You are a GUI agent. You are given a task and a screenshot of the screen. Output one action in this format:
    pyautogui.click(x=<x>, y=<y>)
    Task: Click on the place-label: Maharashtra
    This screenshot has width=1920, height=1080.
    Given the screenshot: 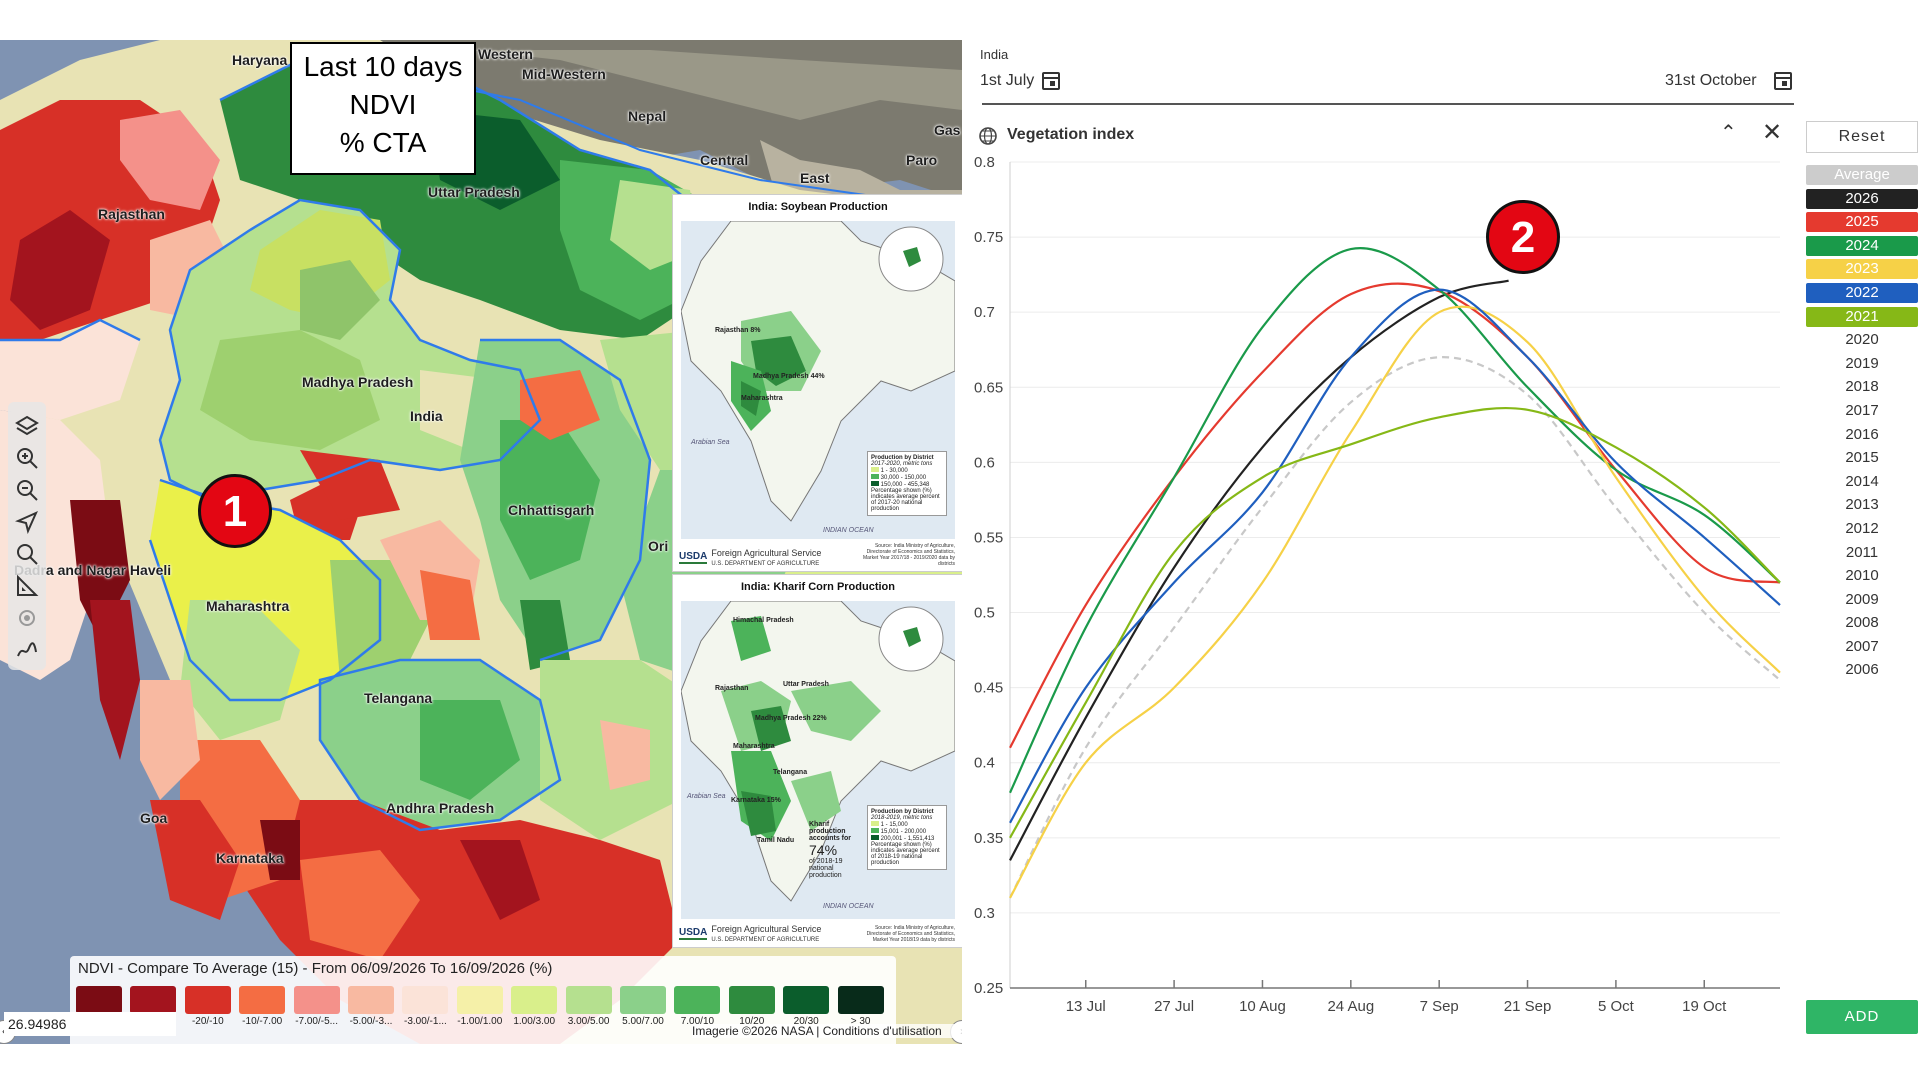 What is the action you would take?
    pyautogui.click(x=248, y=606)
    